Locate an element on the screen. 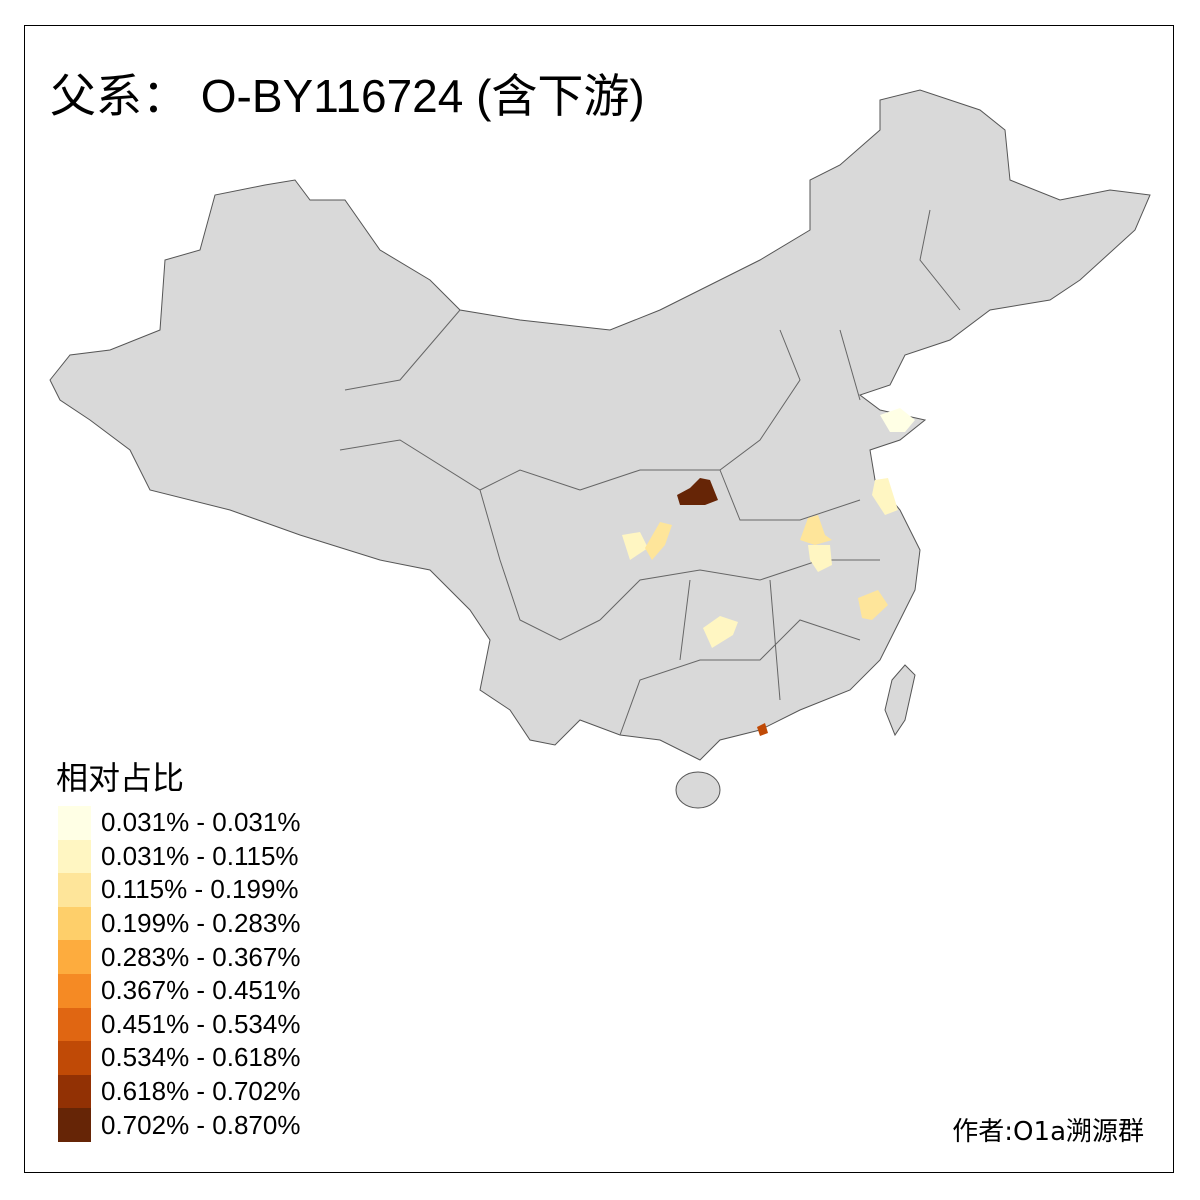  legend-item: 0.283% - 0.367% is located at coordinates (179, 957).